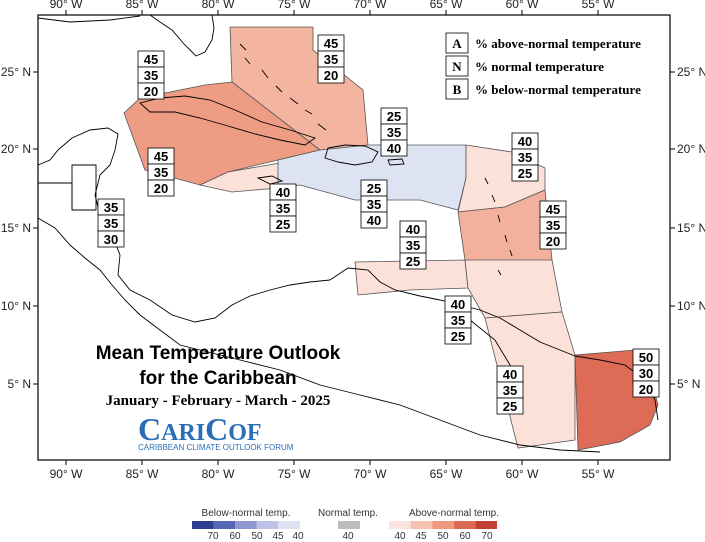 This screenshot has height=542, width=705. What do you see at coordinates (283, 208) in the screenshot?
I see `prob-box-jamaica: 40 35 25` at bounding box center [283, 208].